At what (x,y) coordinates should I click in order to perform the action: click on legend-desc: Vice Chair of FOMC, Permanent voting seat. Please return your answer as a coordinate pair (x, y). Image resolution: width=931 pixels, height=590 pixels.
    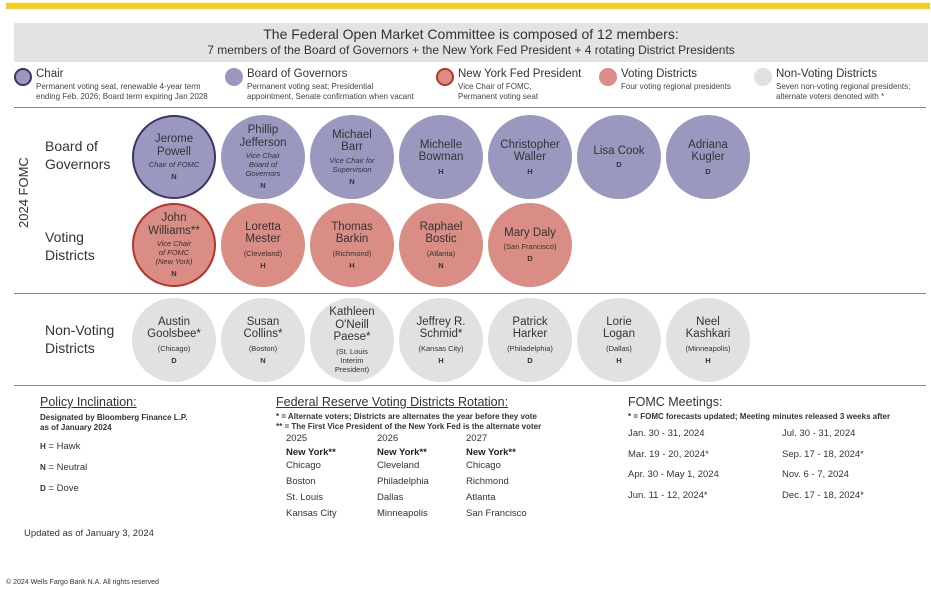
    Looking at the image, I should click on (498, 91).